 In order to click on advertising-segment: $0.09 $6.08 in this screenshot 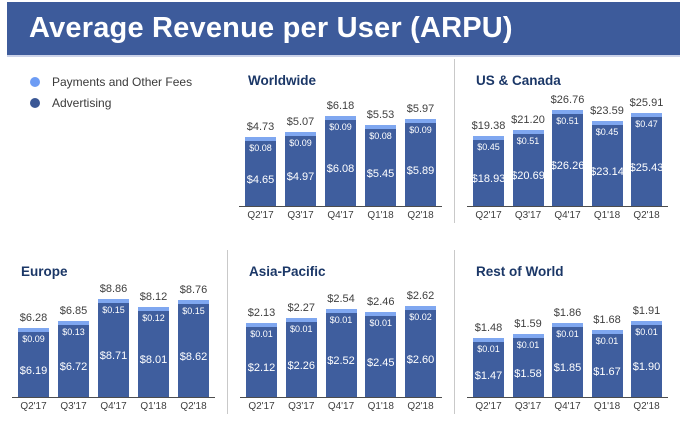, I will do `click(340, 163)`.